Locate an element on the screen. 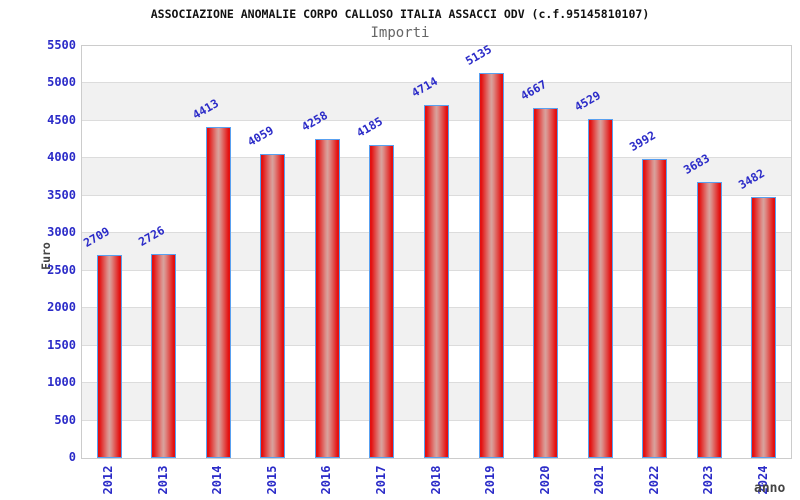 This screenshot has width=800, height=500. x-tick-label: 2013 is located at coordinates (162, 480).